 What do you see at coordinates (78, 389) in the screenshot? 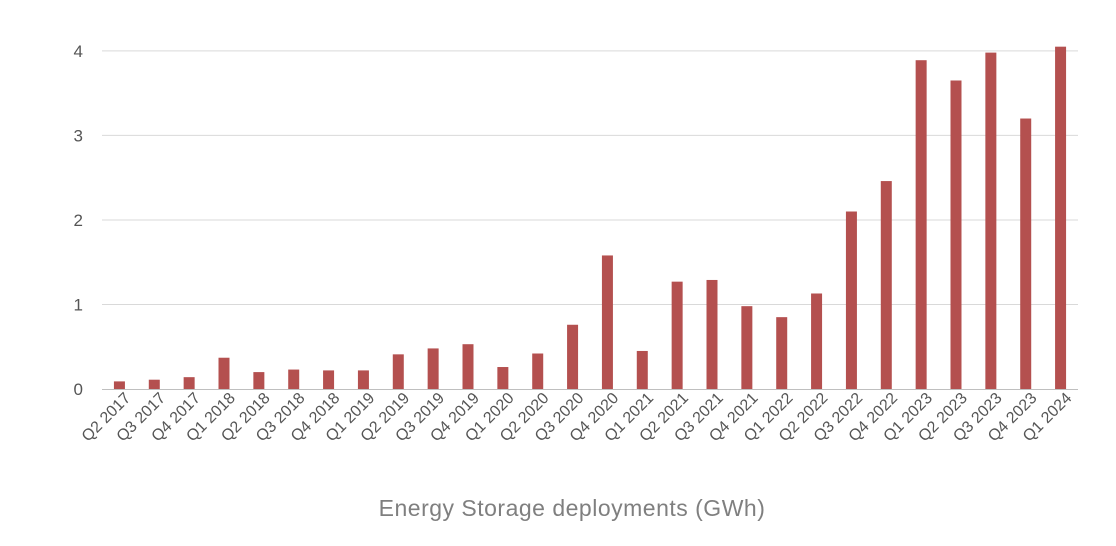
I see `y-tick-label: 0` at bounding box center [78, 389].